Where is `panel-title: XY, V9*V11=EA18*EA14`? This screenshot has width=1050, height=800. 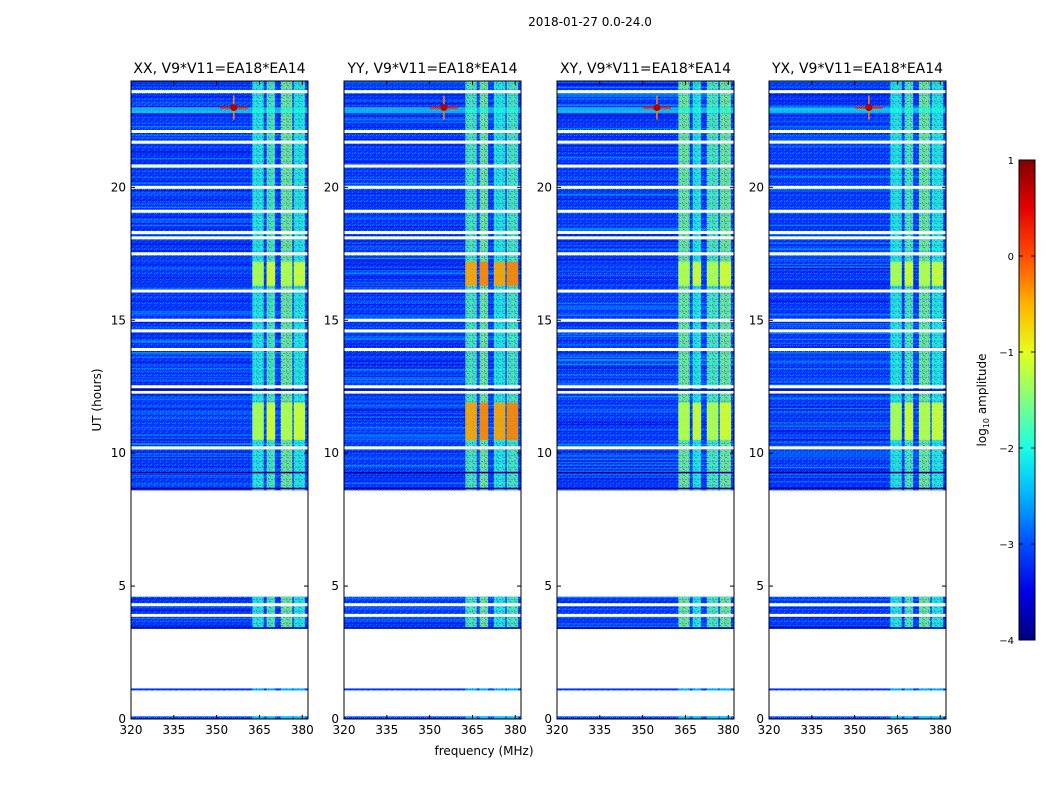 panel-title: XY, V9*V11=EA18*EA14 is located at coordinates (645, 69).